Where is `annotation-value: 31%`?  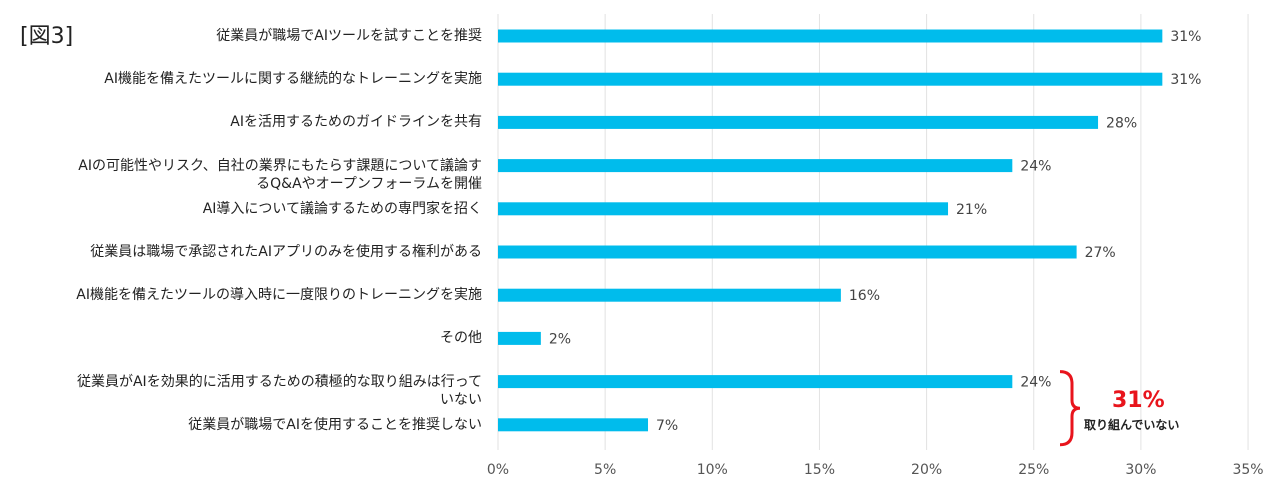
annotation-value: 31% is located at coordinates (1138, 400).